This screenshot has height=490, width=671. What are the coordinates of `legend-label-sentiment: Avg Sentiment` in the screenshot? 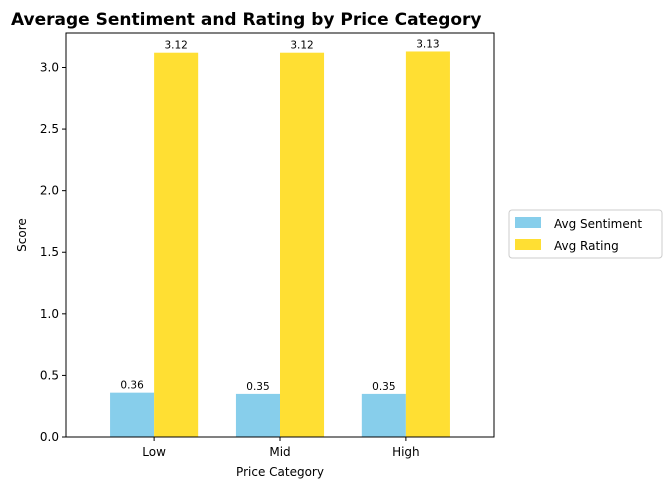 It's located at (598, 224).